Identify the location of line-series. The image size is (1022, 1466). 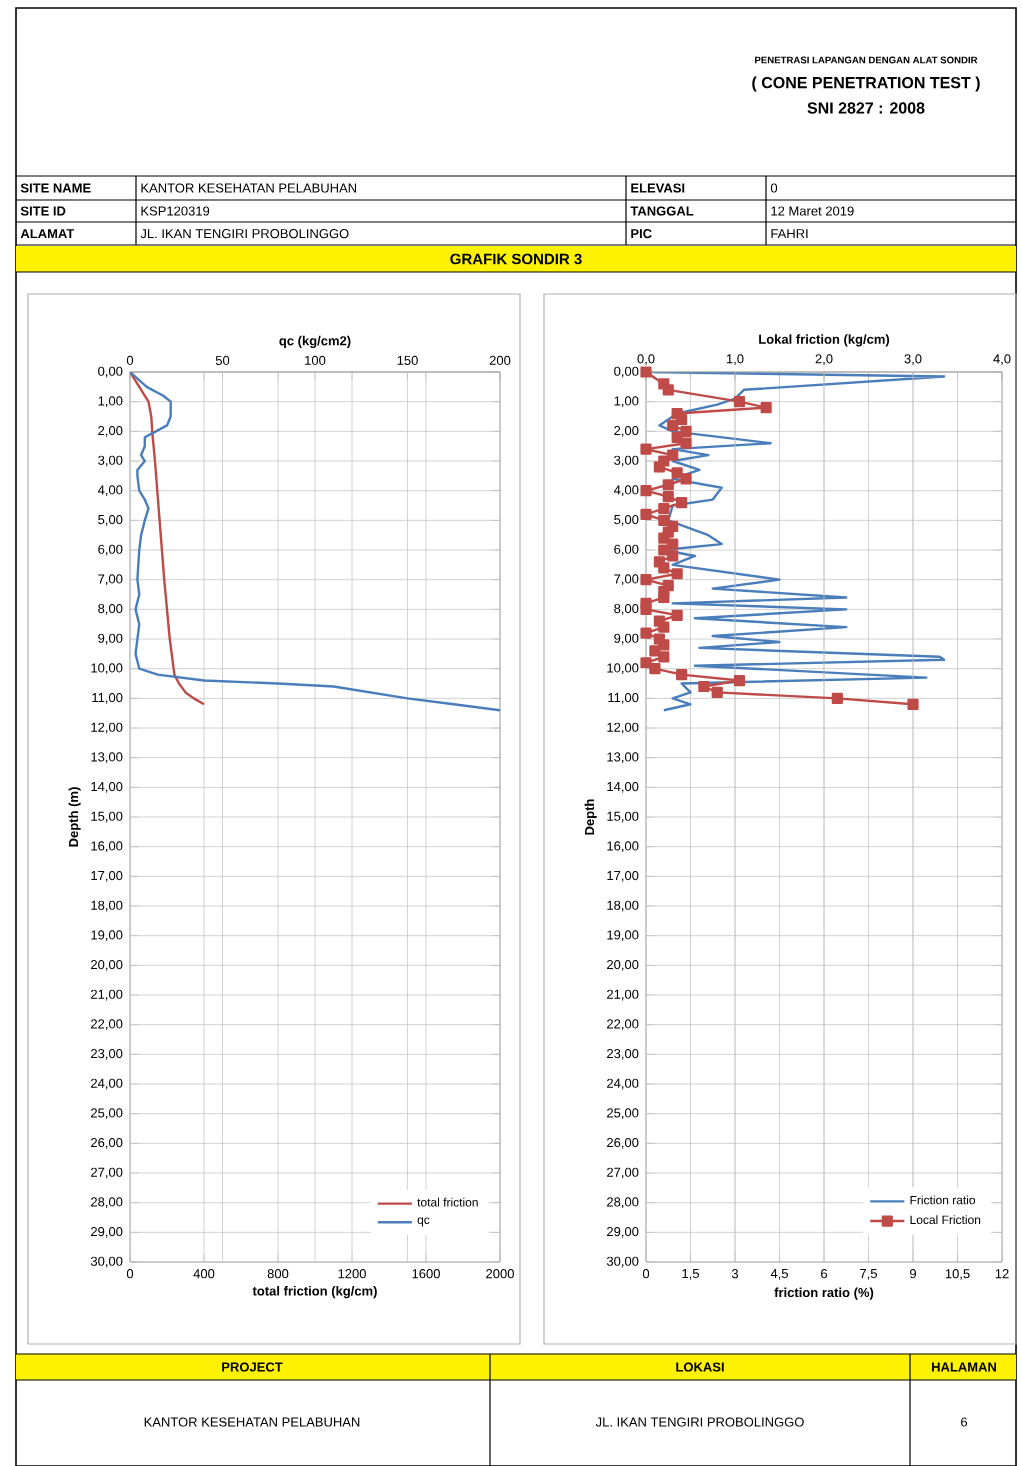
(168, 539).